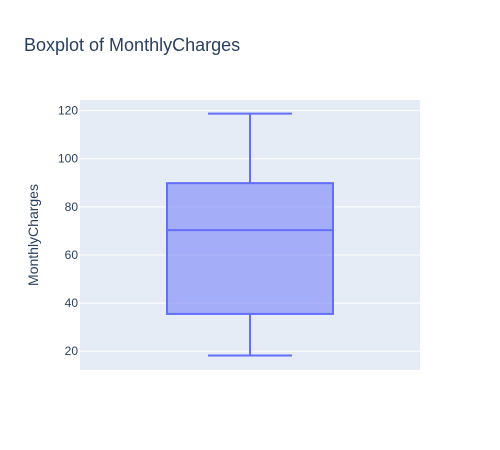  I want to click on y-tick-label: 20, so click(72, 351).